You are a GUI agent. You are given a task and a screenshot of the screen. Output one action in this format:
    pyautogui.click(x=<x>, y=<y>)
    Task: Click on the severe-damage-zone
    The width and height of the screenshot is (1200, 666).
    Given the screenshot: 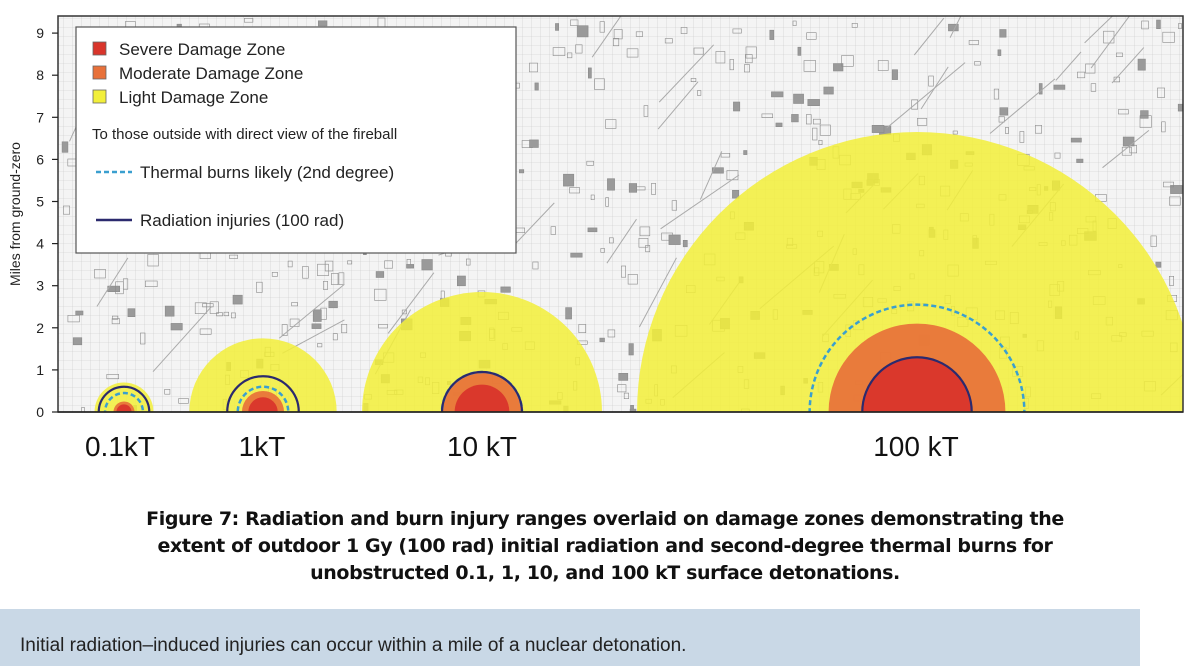 What is the action you would take?
    pyautogui.click(x=917, y=384)
    